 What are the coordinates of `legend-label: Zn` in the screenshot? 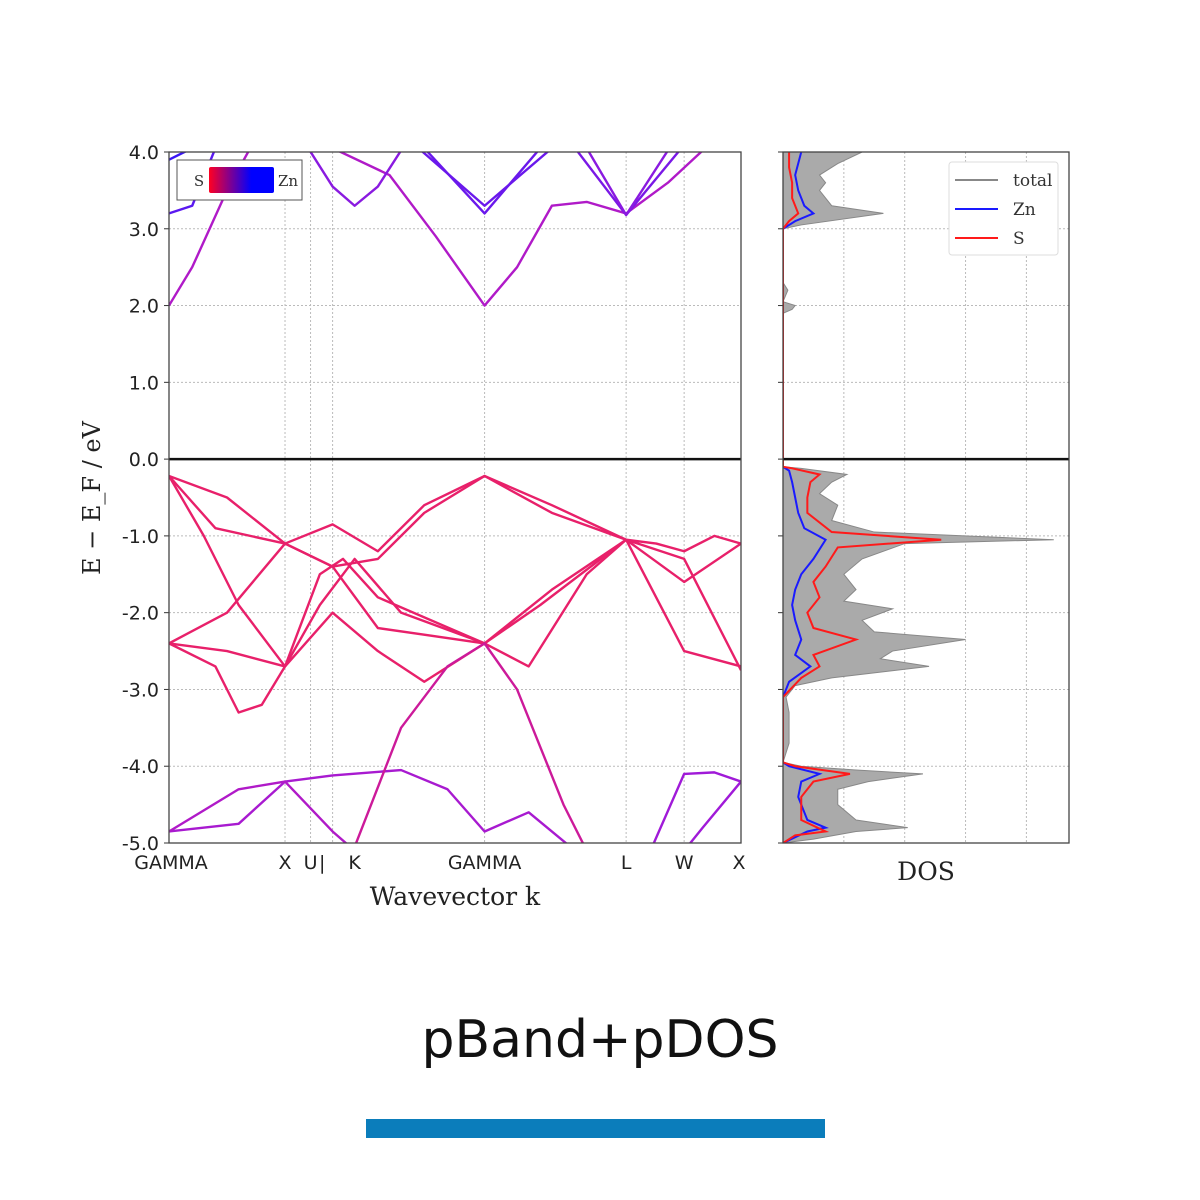 It's located at (1024, 210).